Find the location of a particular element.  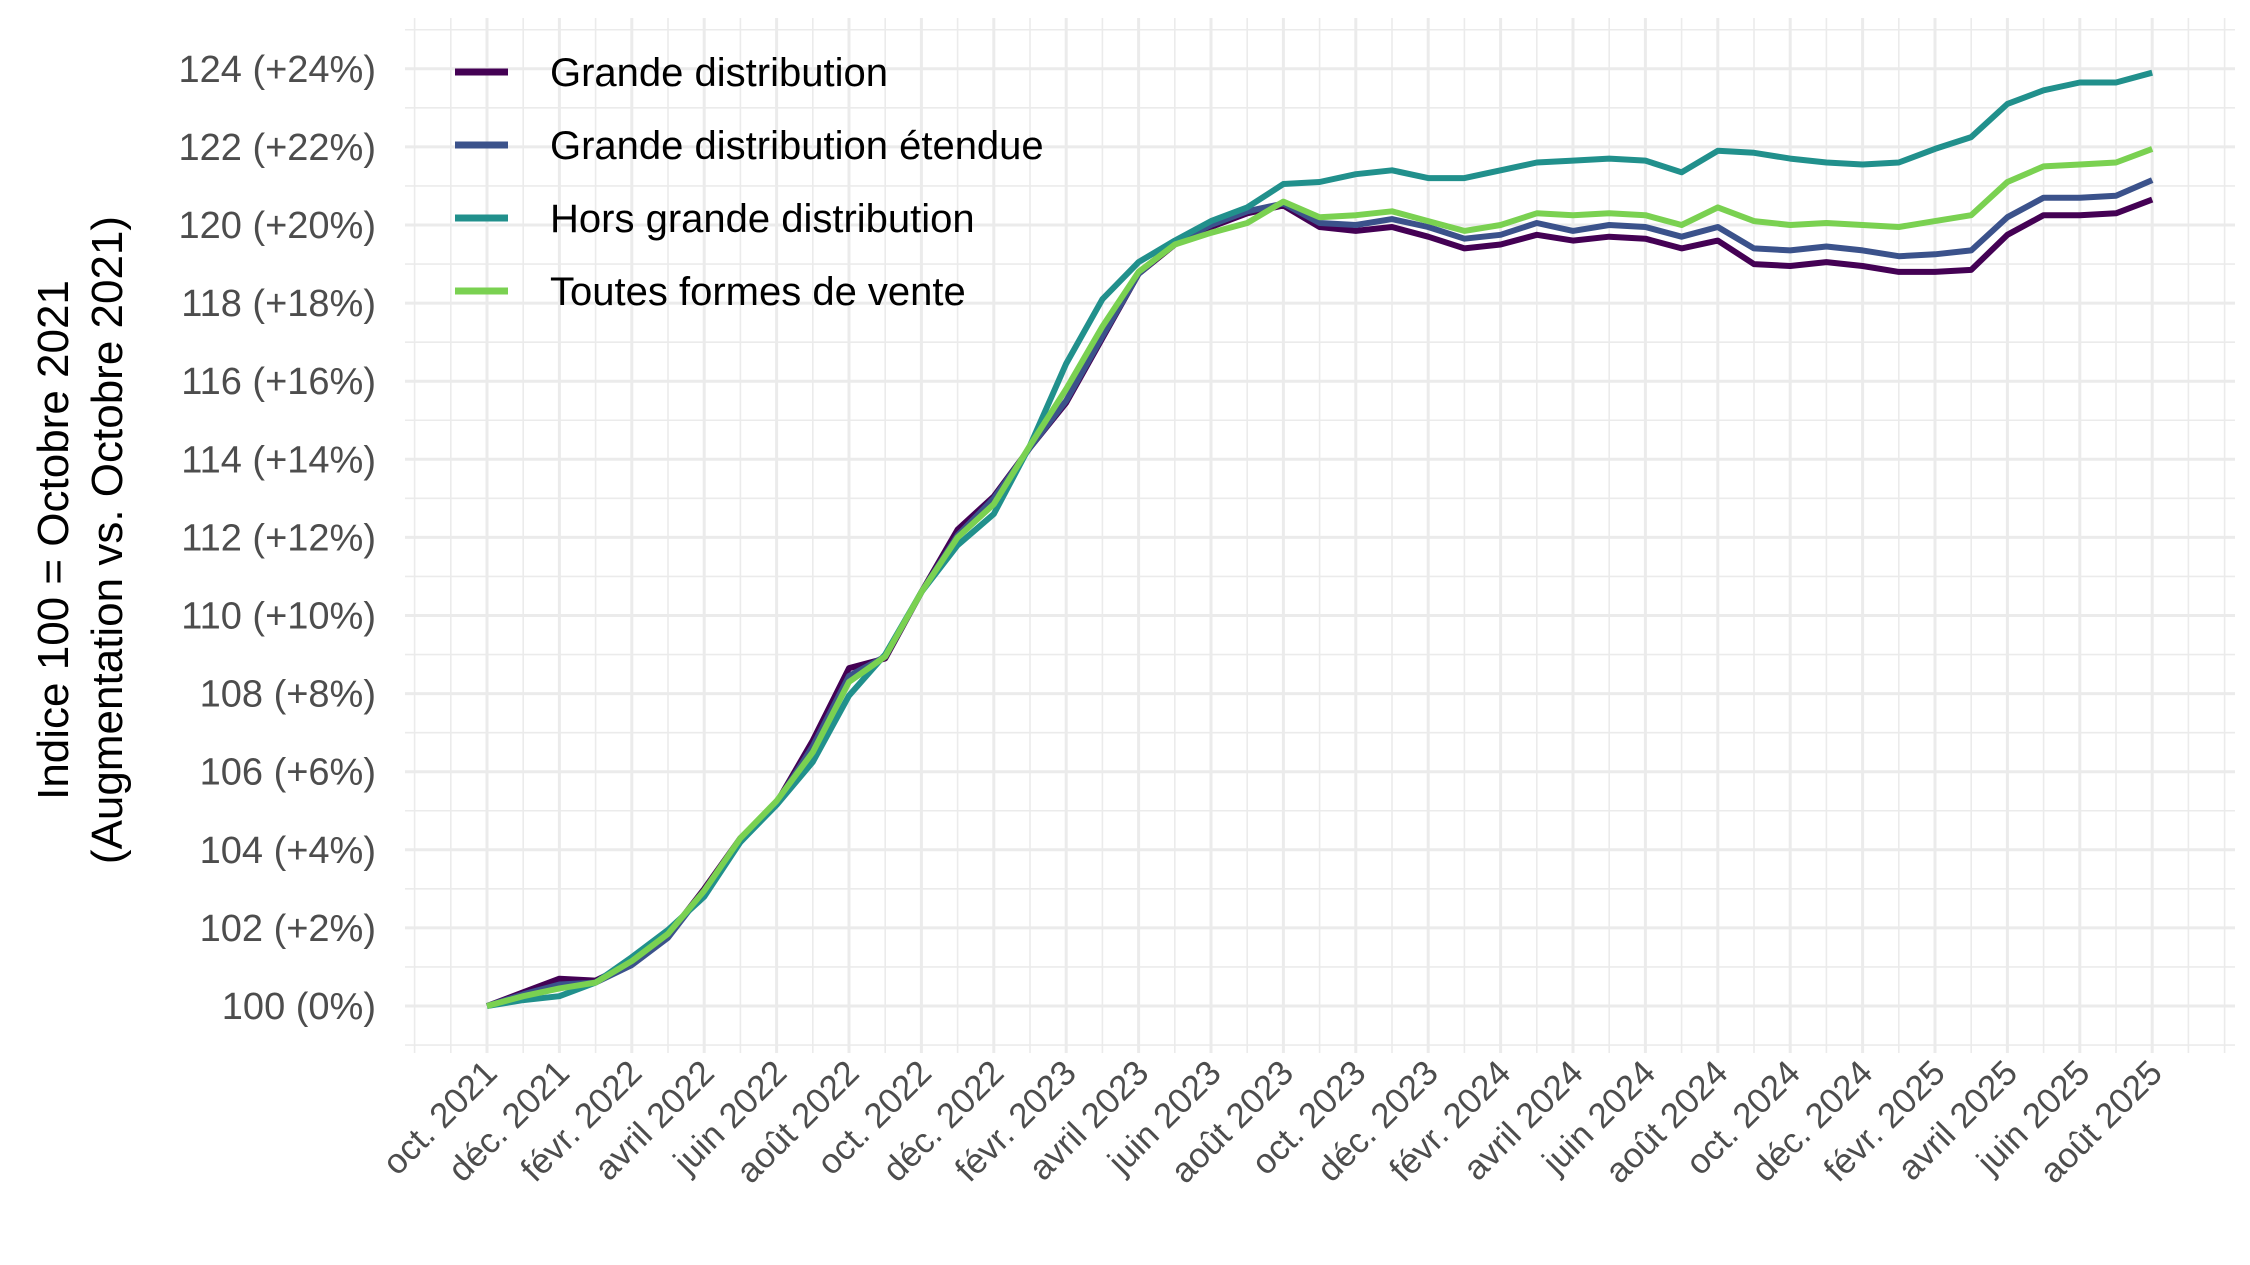

y-tick-label: 114 (+14%) is located at coordinates (278, 460).